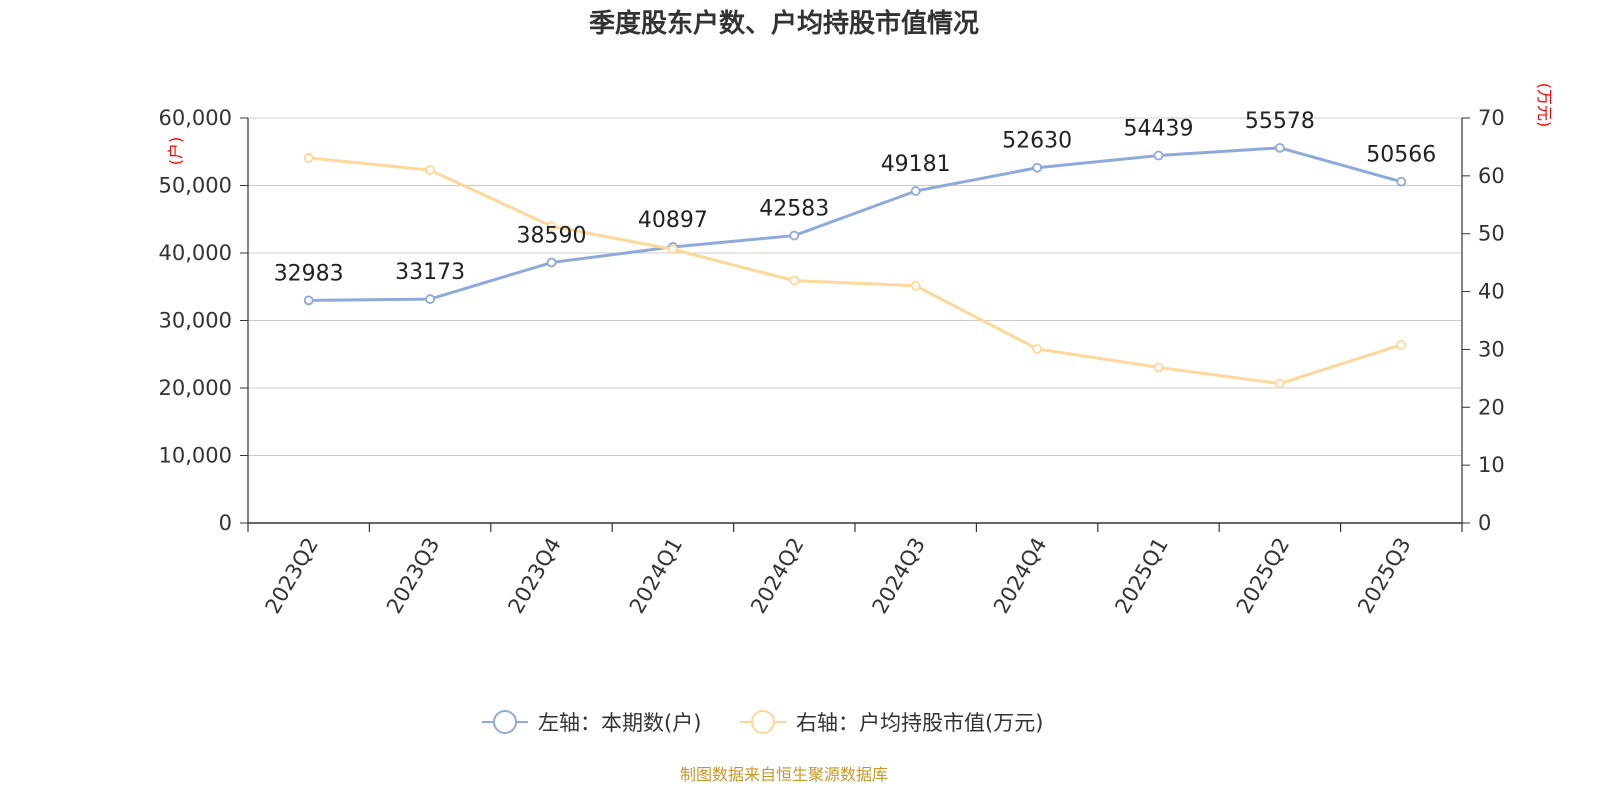 The image size is (1600, 800). I want to click on chart-title: 季度股东户数、户均持股市值情况, so click(784, 23).